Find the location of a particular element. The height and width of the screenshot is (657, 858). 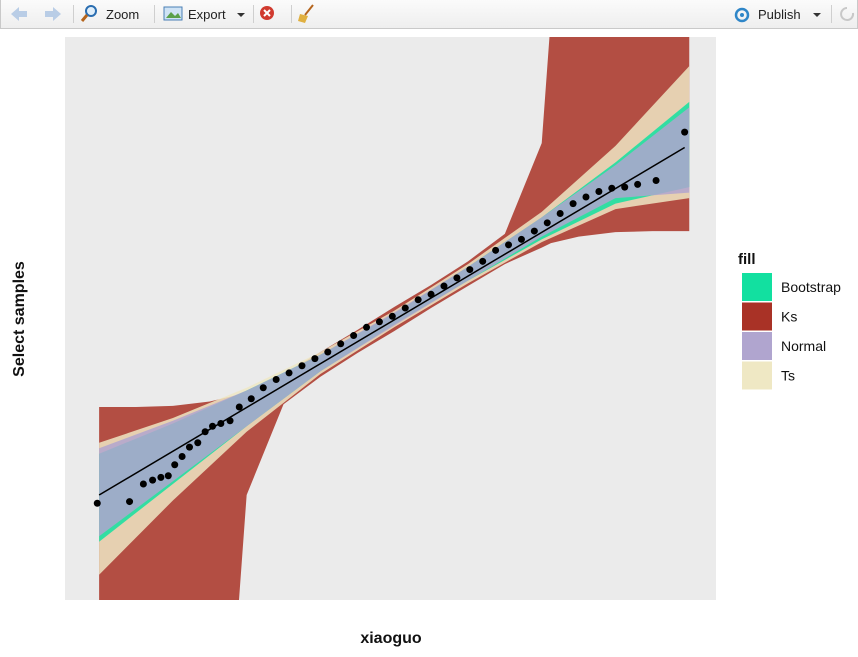

export-button: Export is located at coordinates (207, 14).